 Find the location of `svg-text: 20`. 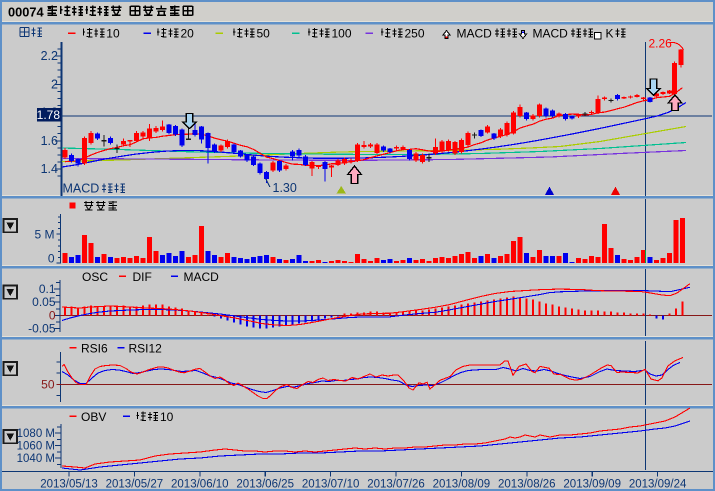

svg-text: 20 is located at coordinates (188, 34).